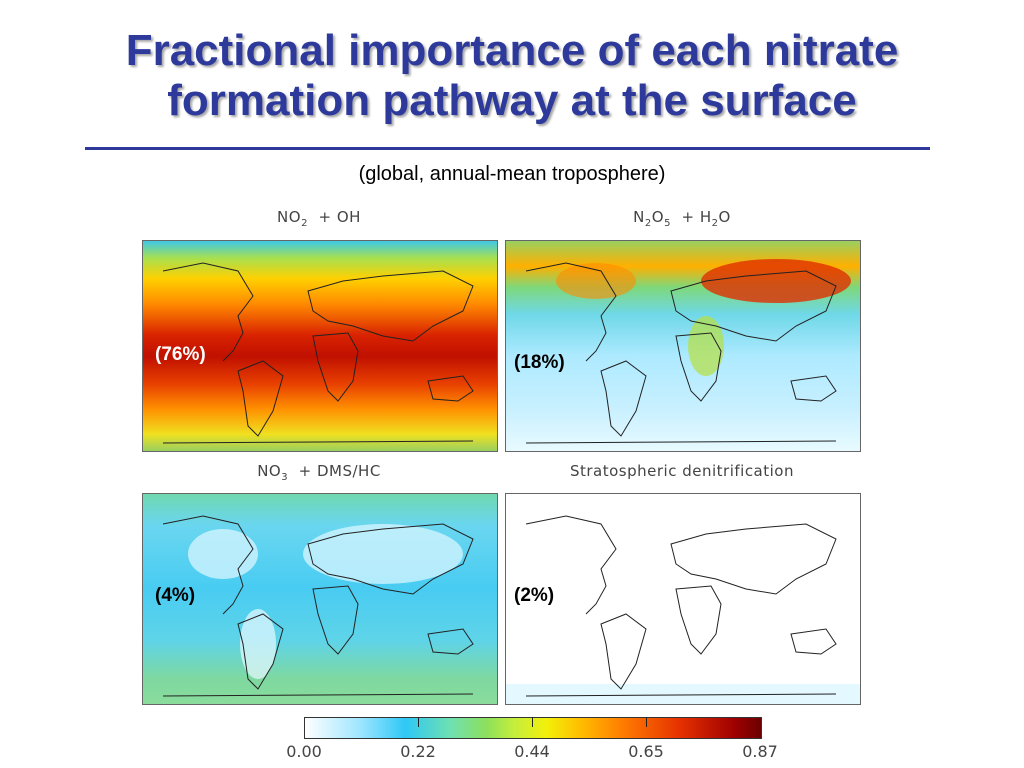 This screenshot has width=1024, height=768. I want to click on percent-n2o5-h2o: (18%), so click(539, 362).